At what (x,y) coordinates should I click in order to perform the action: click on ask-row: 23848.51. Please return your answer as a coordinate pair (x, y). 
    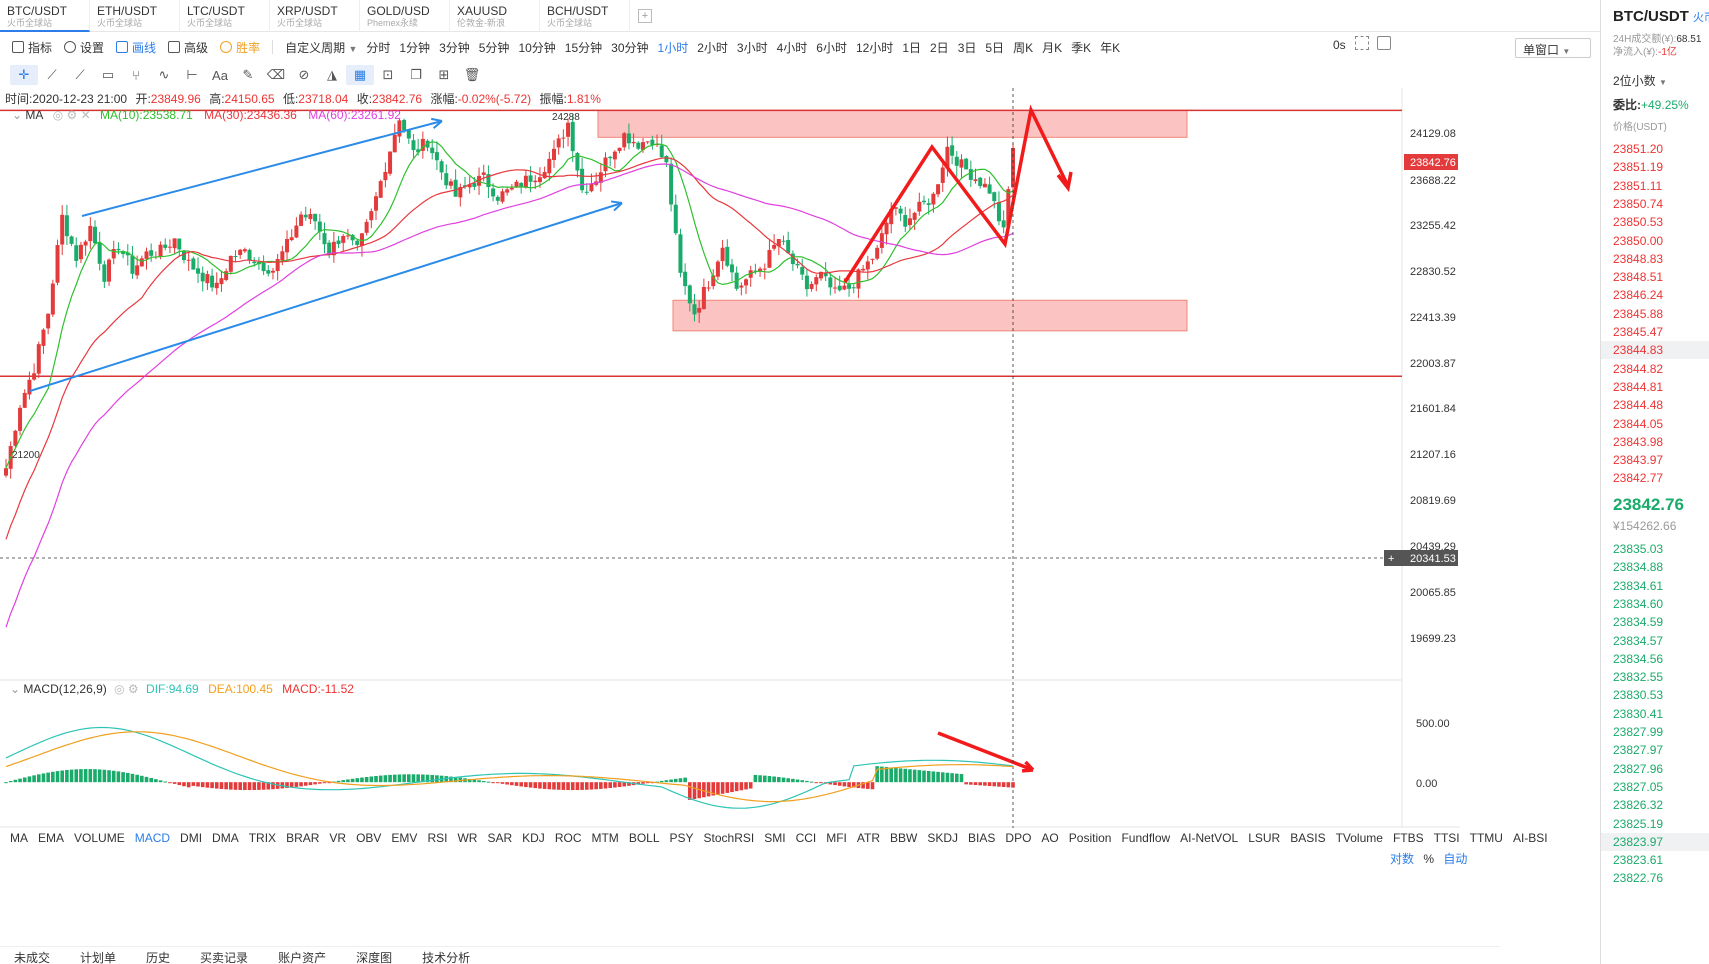
    Looking at the image, I should click on (1638, 277).